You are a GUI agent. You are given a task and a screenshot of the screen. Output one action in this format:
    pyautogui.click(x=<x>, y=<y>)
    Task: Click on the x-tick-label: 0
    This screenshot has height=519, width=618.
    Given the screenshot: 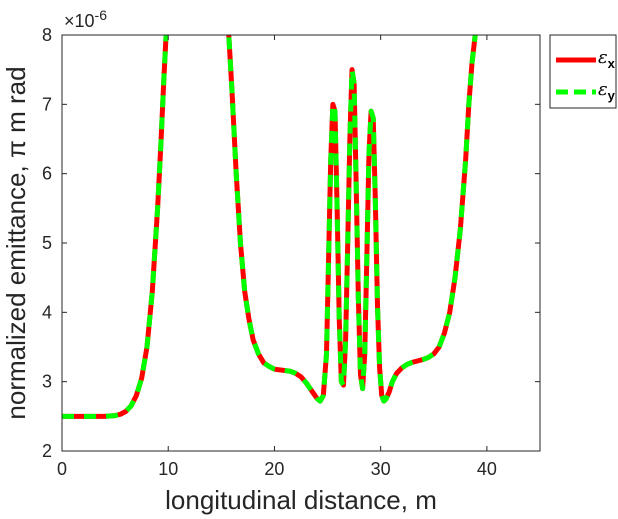 What is the action you would take?
    pyautogui.click(x=62, y=469)
    